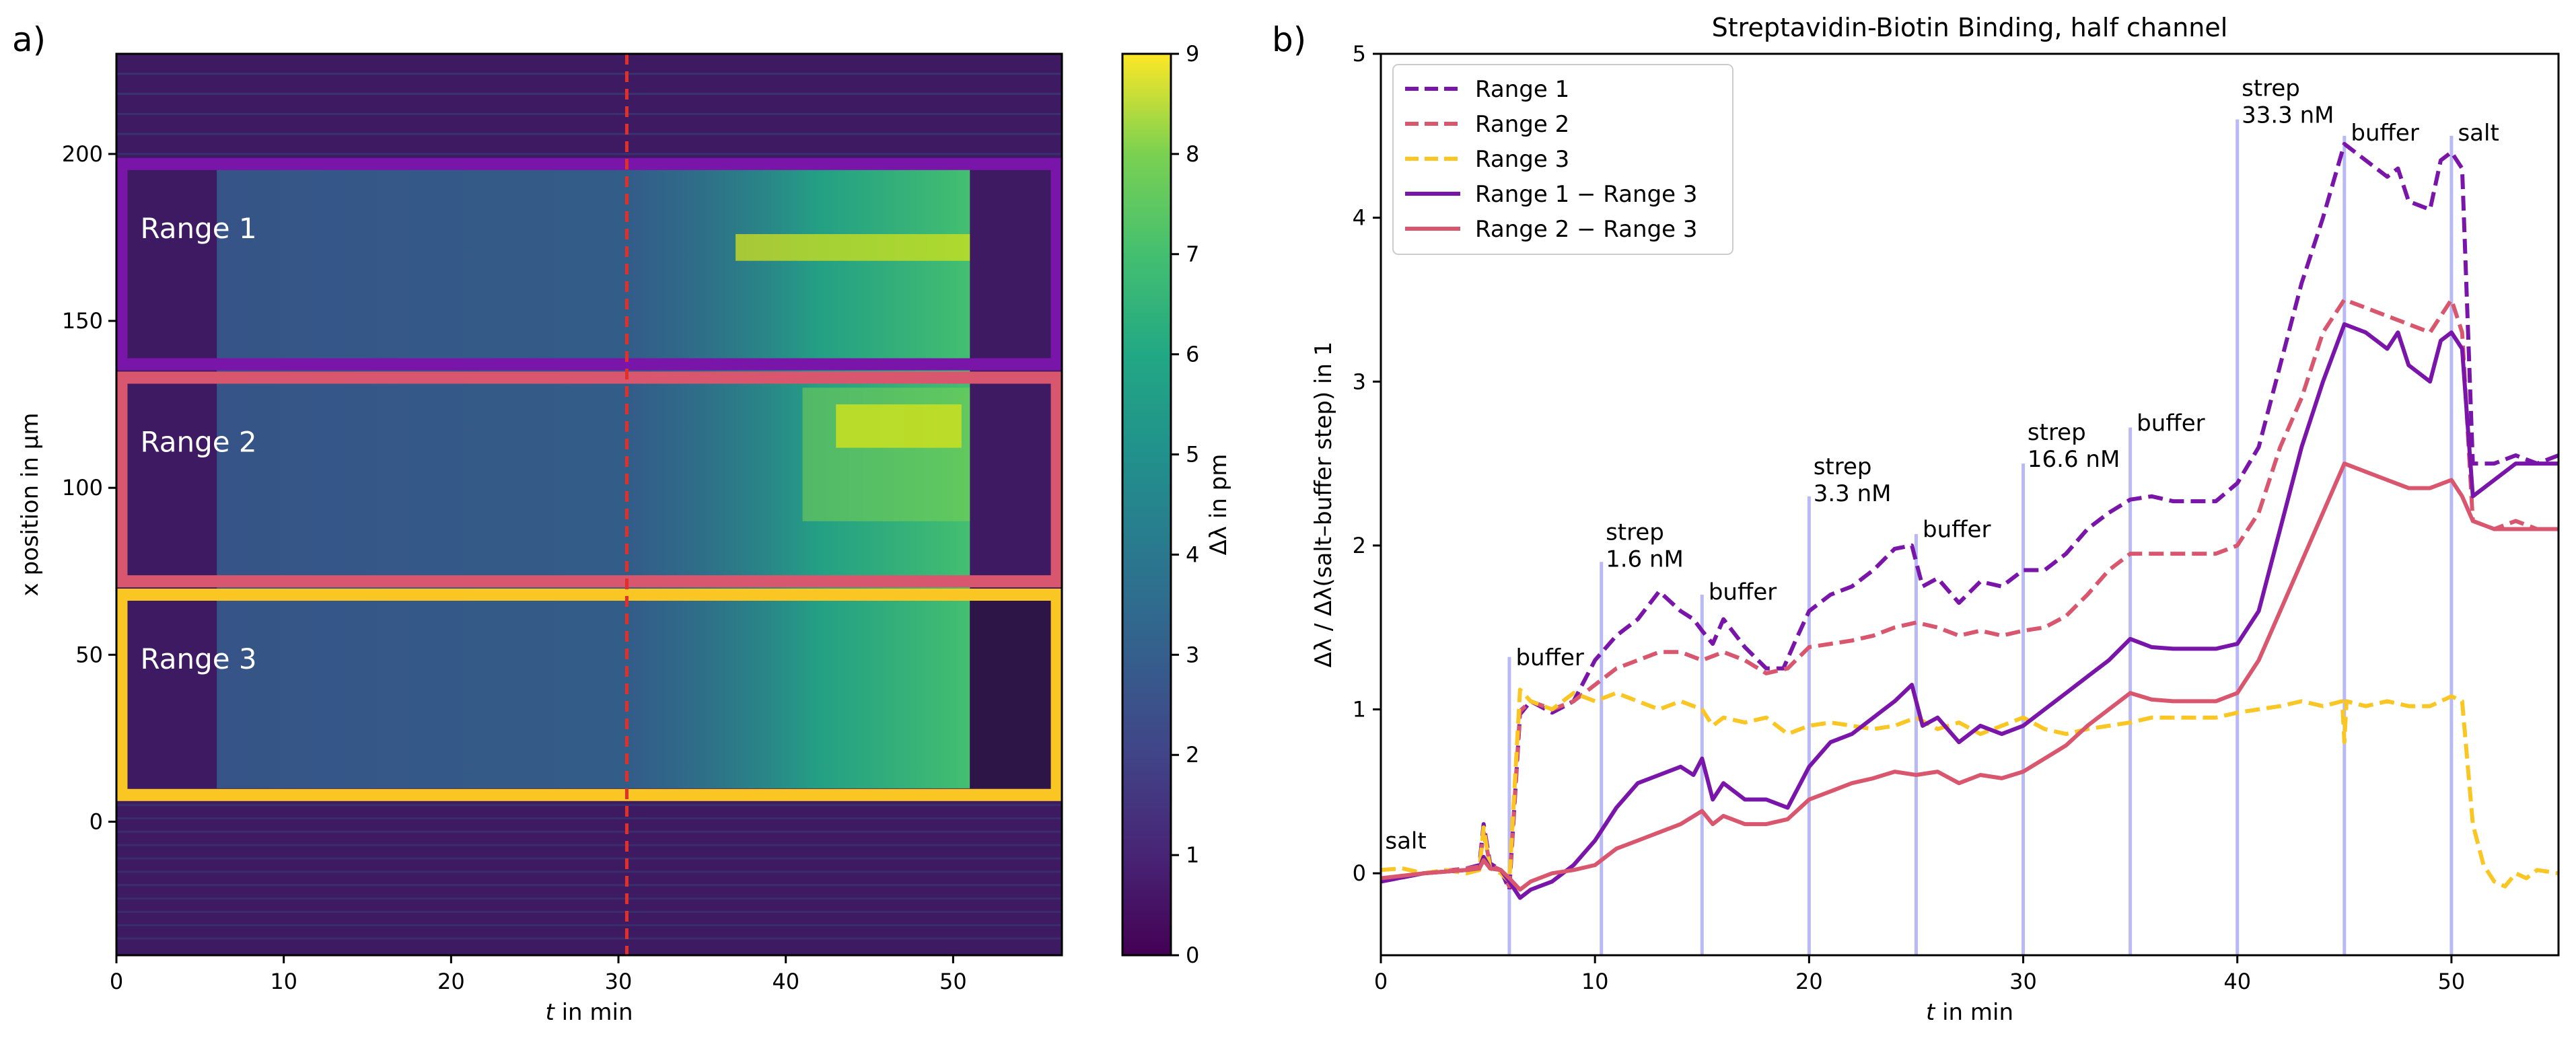 Image resolution: width=2576 pixels, height=1040 pixels. I want to click on annotation-line: 3.3 nM, so click(1853, 493).